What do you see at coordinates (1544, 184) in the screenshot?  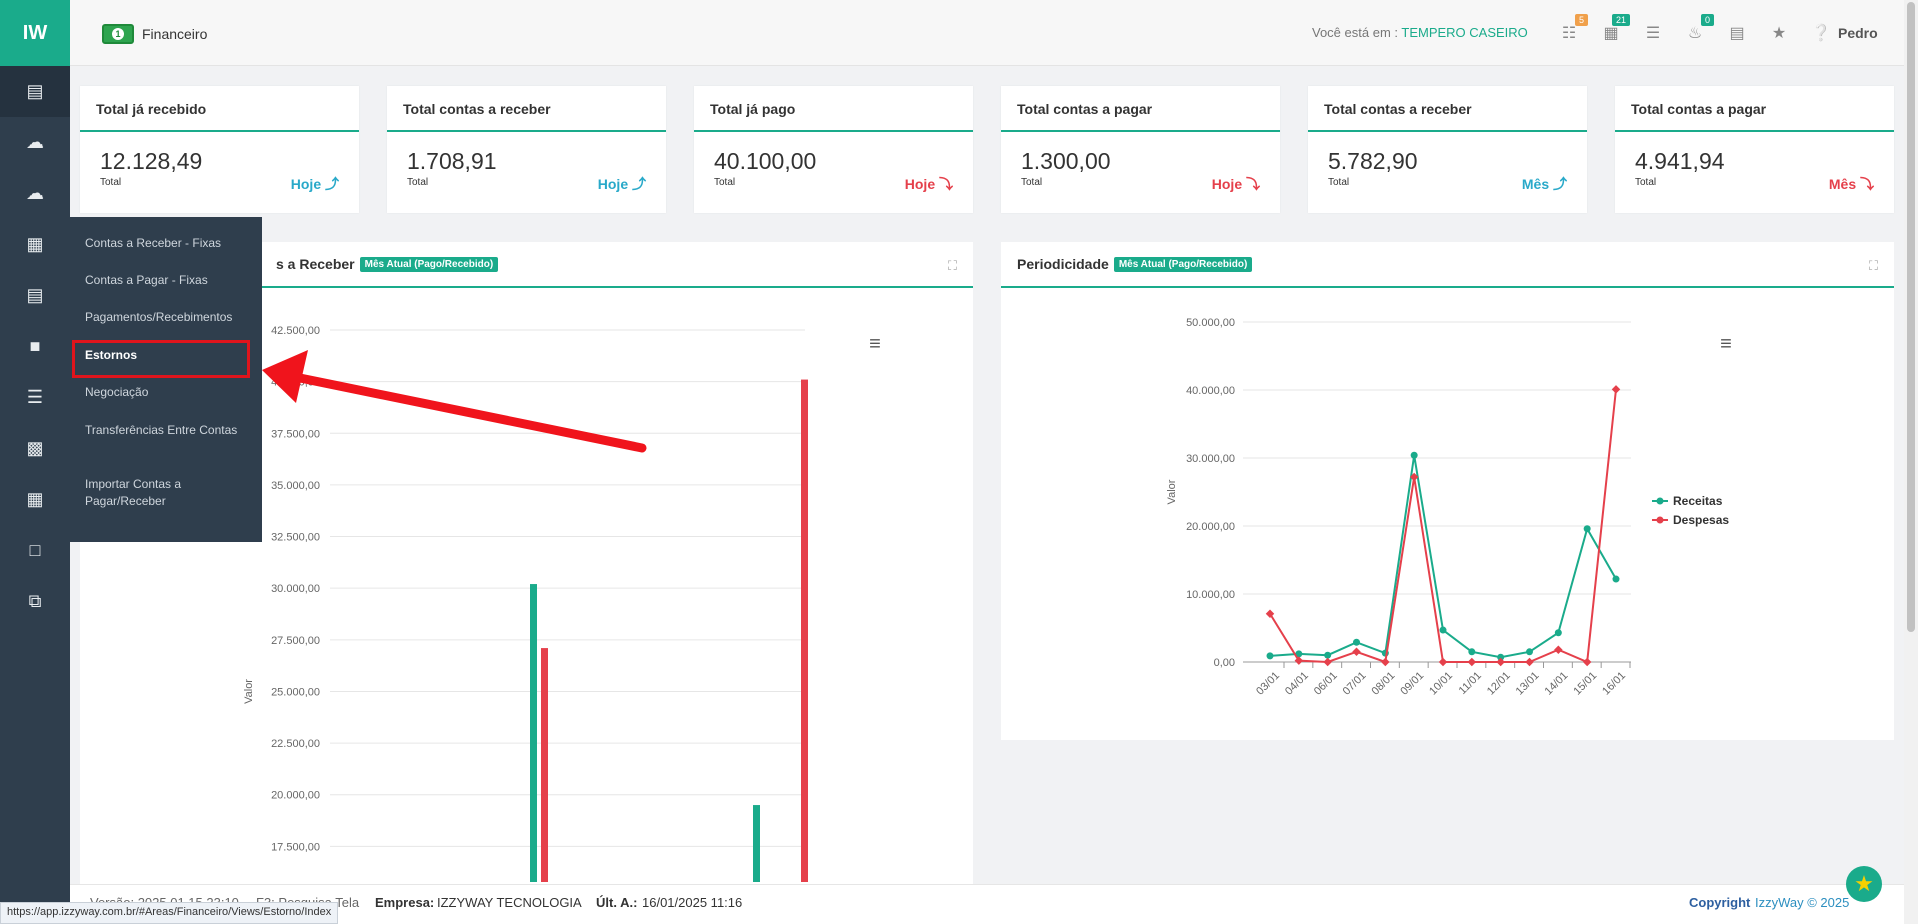 I see `card-trend: Mês ⤴` at bounding box center [1544, 184].